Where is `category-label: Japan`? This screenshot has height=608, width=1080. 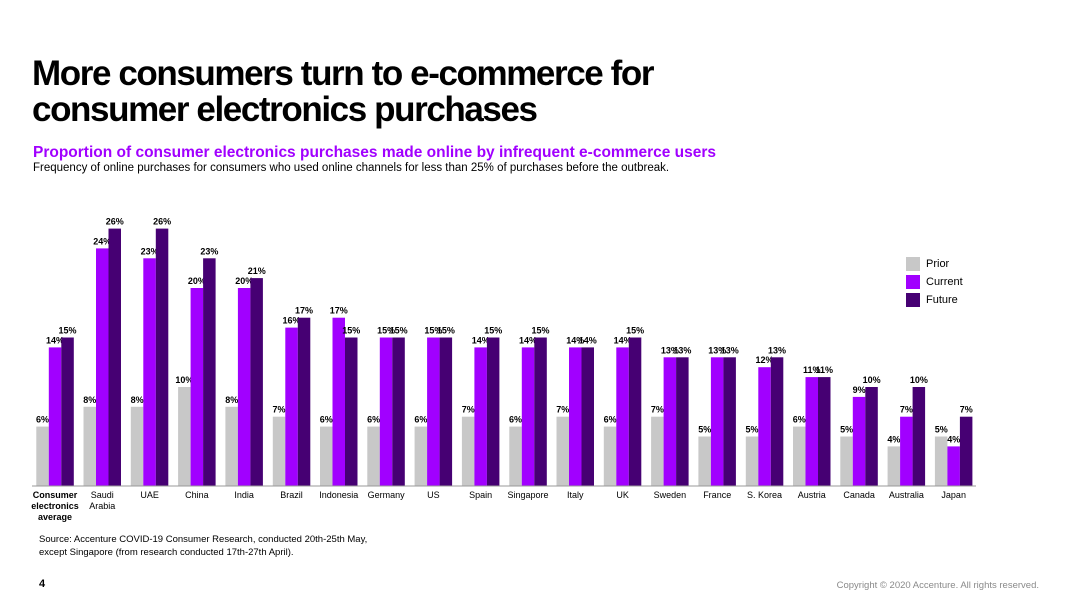 category-label: Japan is located at coordinates (953, 495).